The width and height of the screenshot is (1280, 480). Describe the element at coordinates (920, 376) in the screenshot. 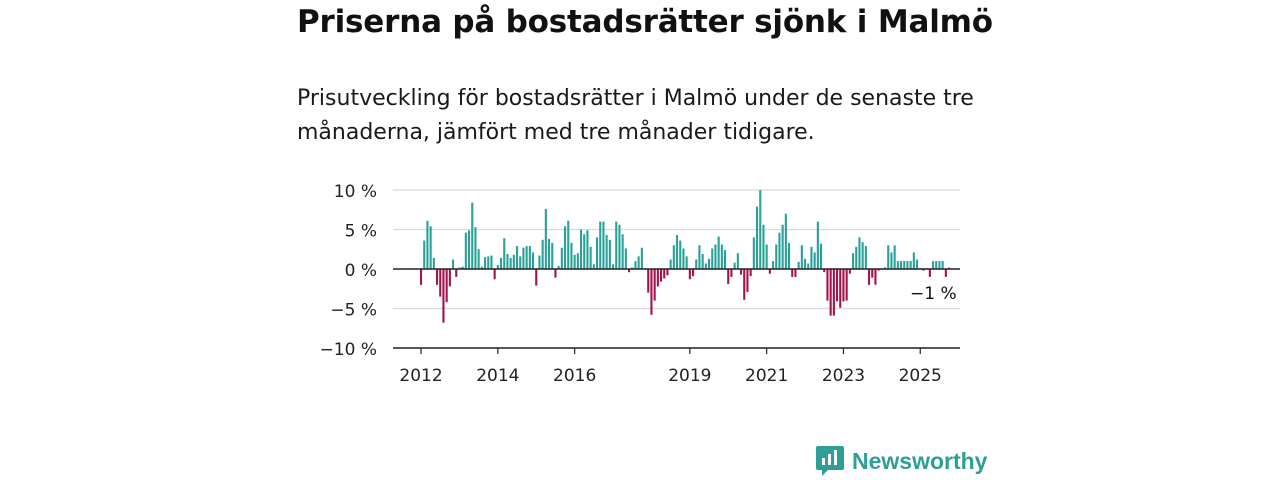

I see `x-tick-label: 2025` at that location.